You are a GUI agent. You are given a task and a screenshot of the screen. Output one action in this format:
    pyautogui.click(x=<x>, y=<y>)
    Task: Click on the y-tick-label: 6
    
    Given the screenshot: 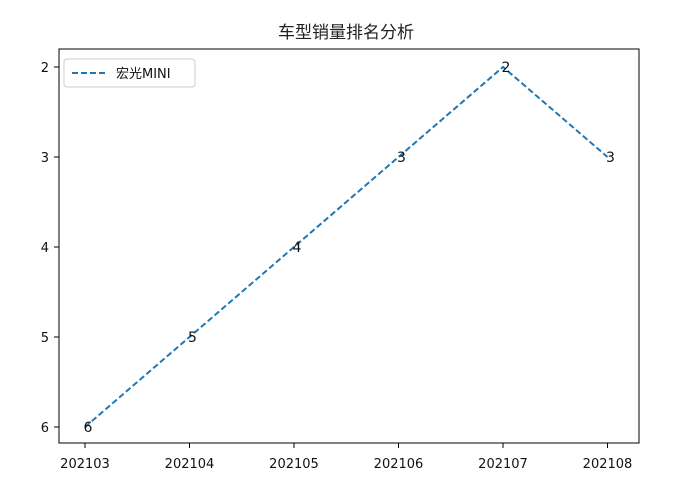 What is the action you would take?
    pyautogui.click(x=45, y=428)
    